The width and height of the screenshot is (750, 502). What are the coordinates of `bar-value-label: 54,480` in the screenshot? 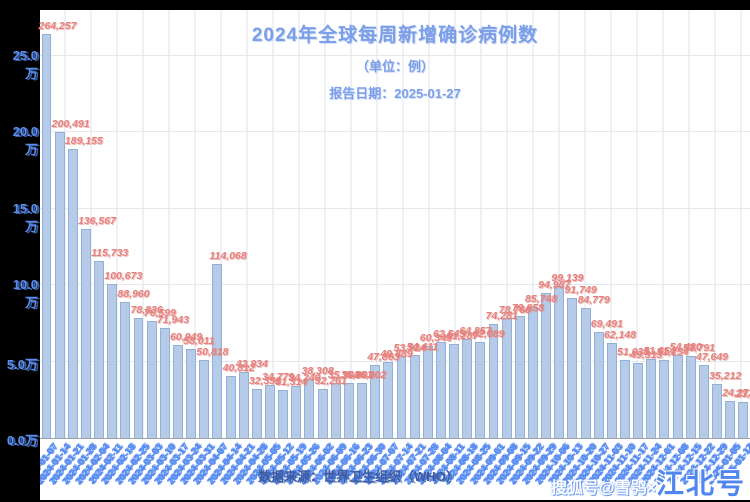 It's located at (685, 346).